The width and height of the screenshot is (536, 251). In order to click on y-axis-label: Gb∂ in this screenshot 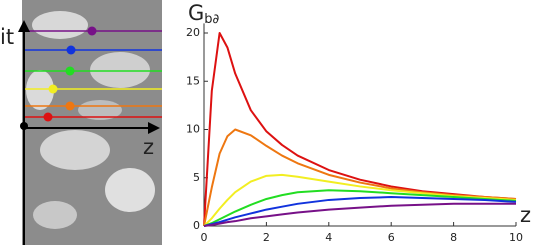, I will do `click(204, 14)`.